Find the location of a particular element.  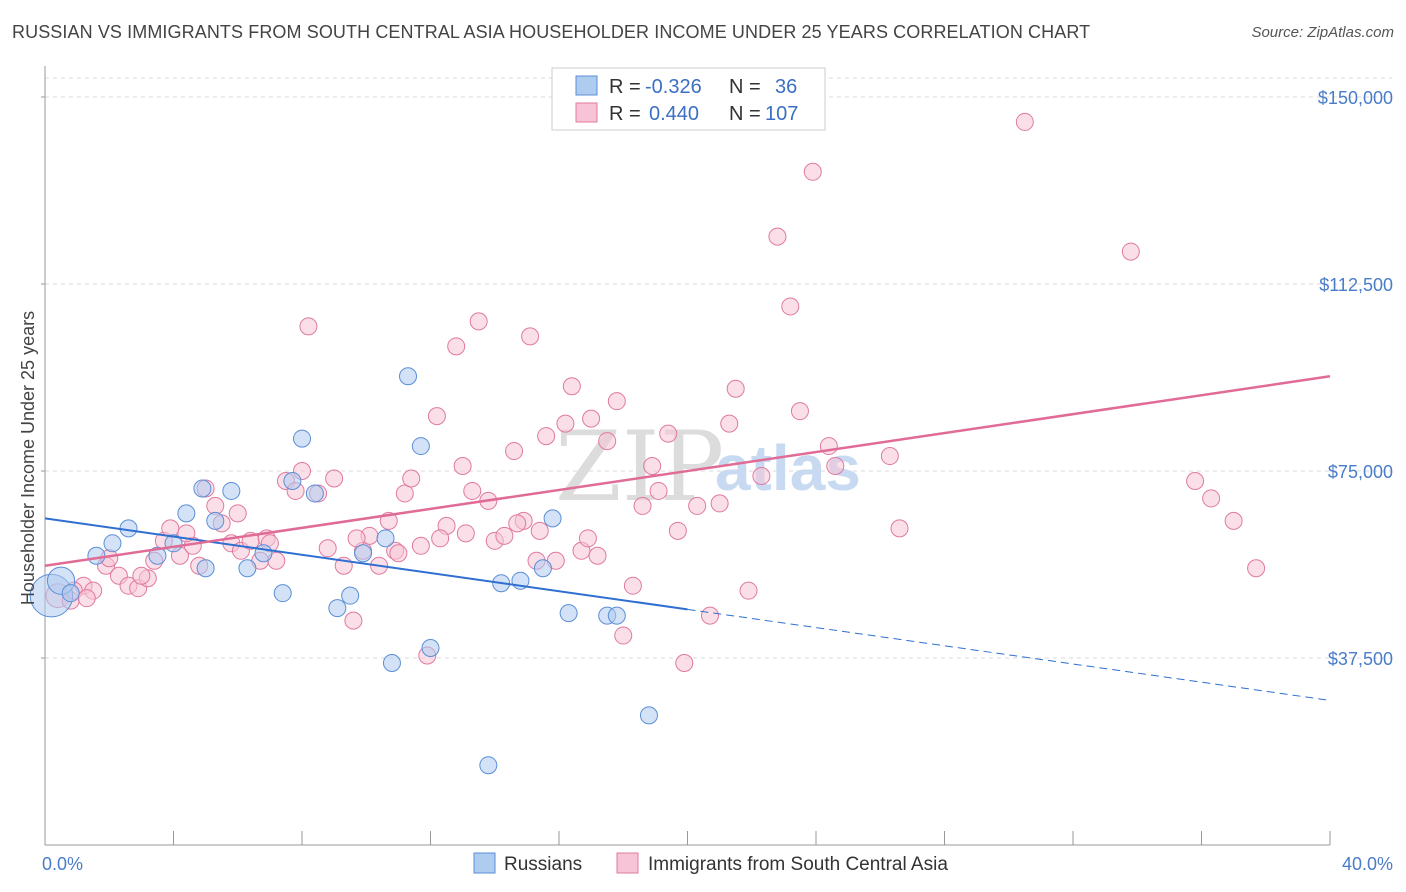

legend-r-value-russians: -0.326 is located at coordinates (673, 87).